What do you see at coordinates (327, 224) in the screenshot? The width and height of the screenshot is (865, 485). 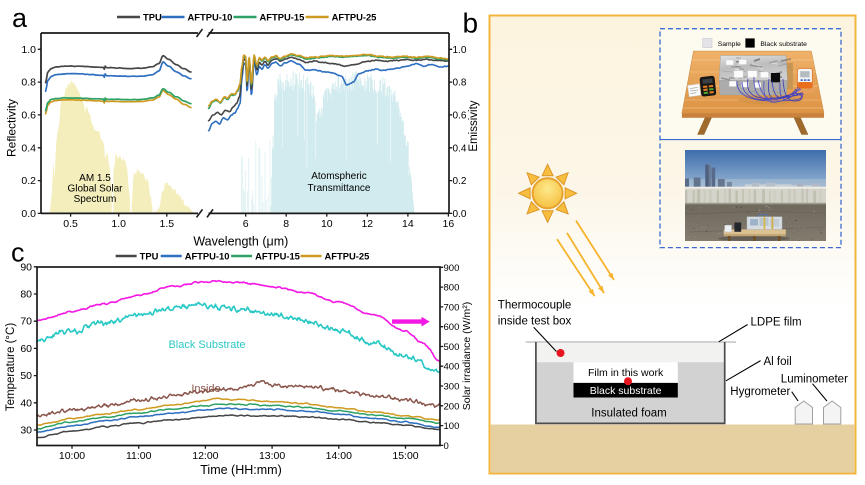 I see `svg-text: 10` at bounding box center [327, 224].